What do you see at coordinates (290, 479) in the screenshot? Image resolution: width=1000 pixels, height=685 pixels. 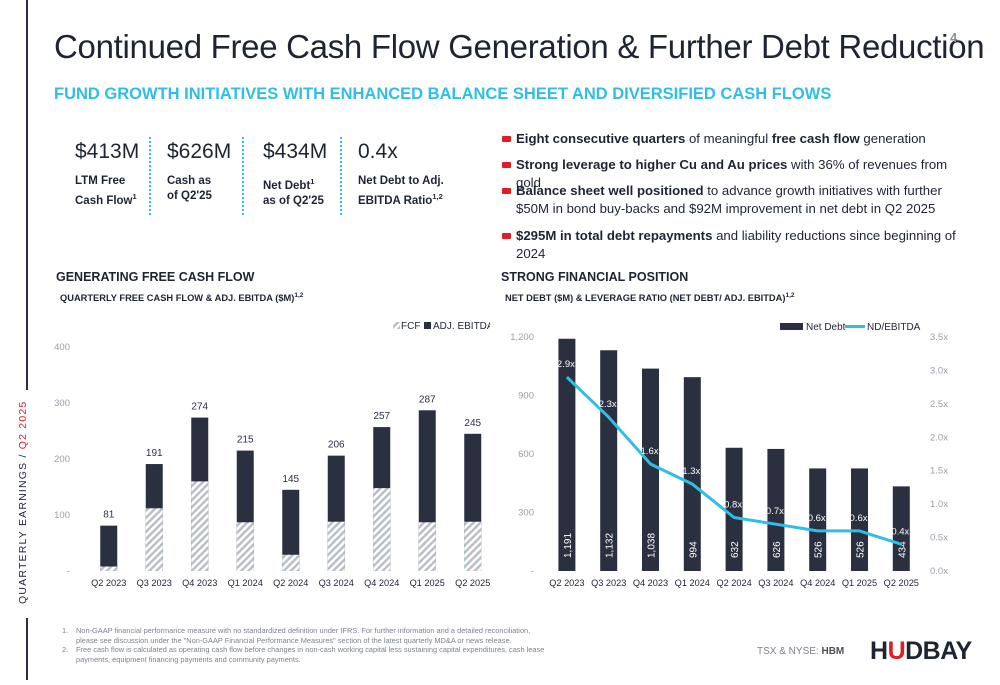 I see `ebitda-value-label: 145` at bounding box center [290, 479].